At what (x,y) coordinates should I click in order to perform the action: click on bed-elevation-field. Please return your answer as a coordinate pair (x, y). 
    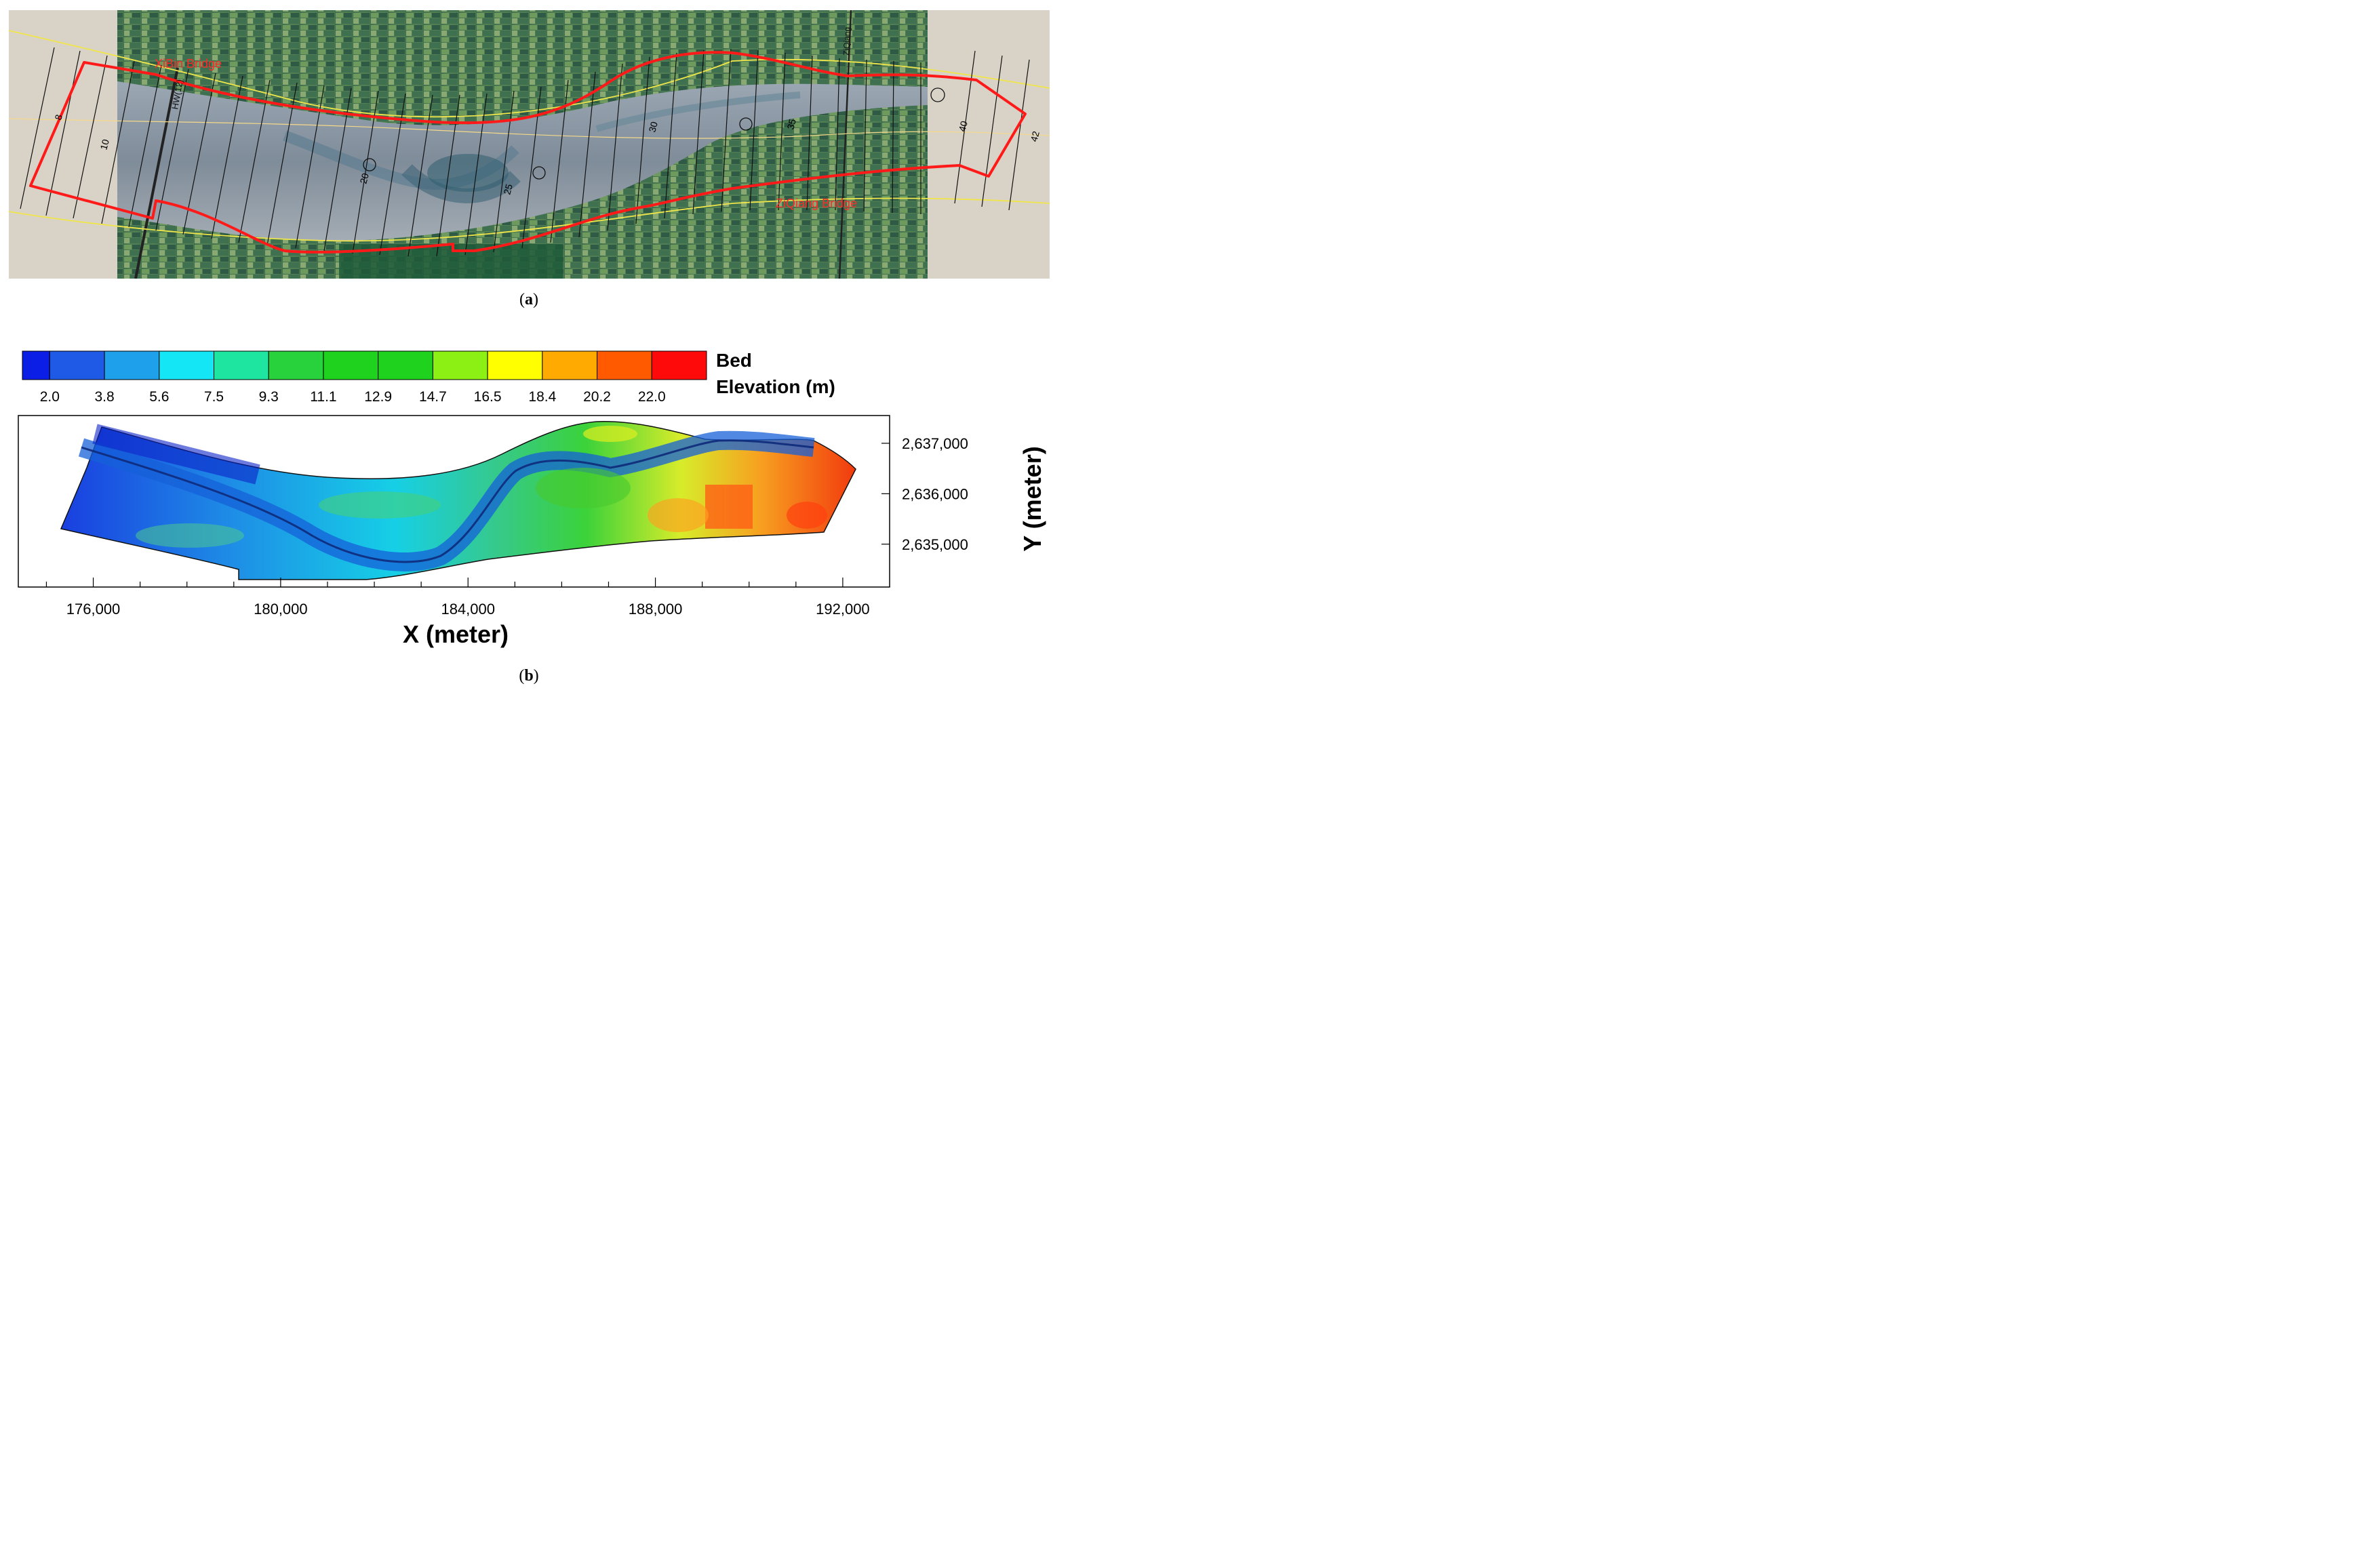
    Looking at the image, I should click on (458, 500).